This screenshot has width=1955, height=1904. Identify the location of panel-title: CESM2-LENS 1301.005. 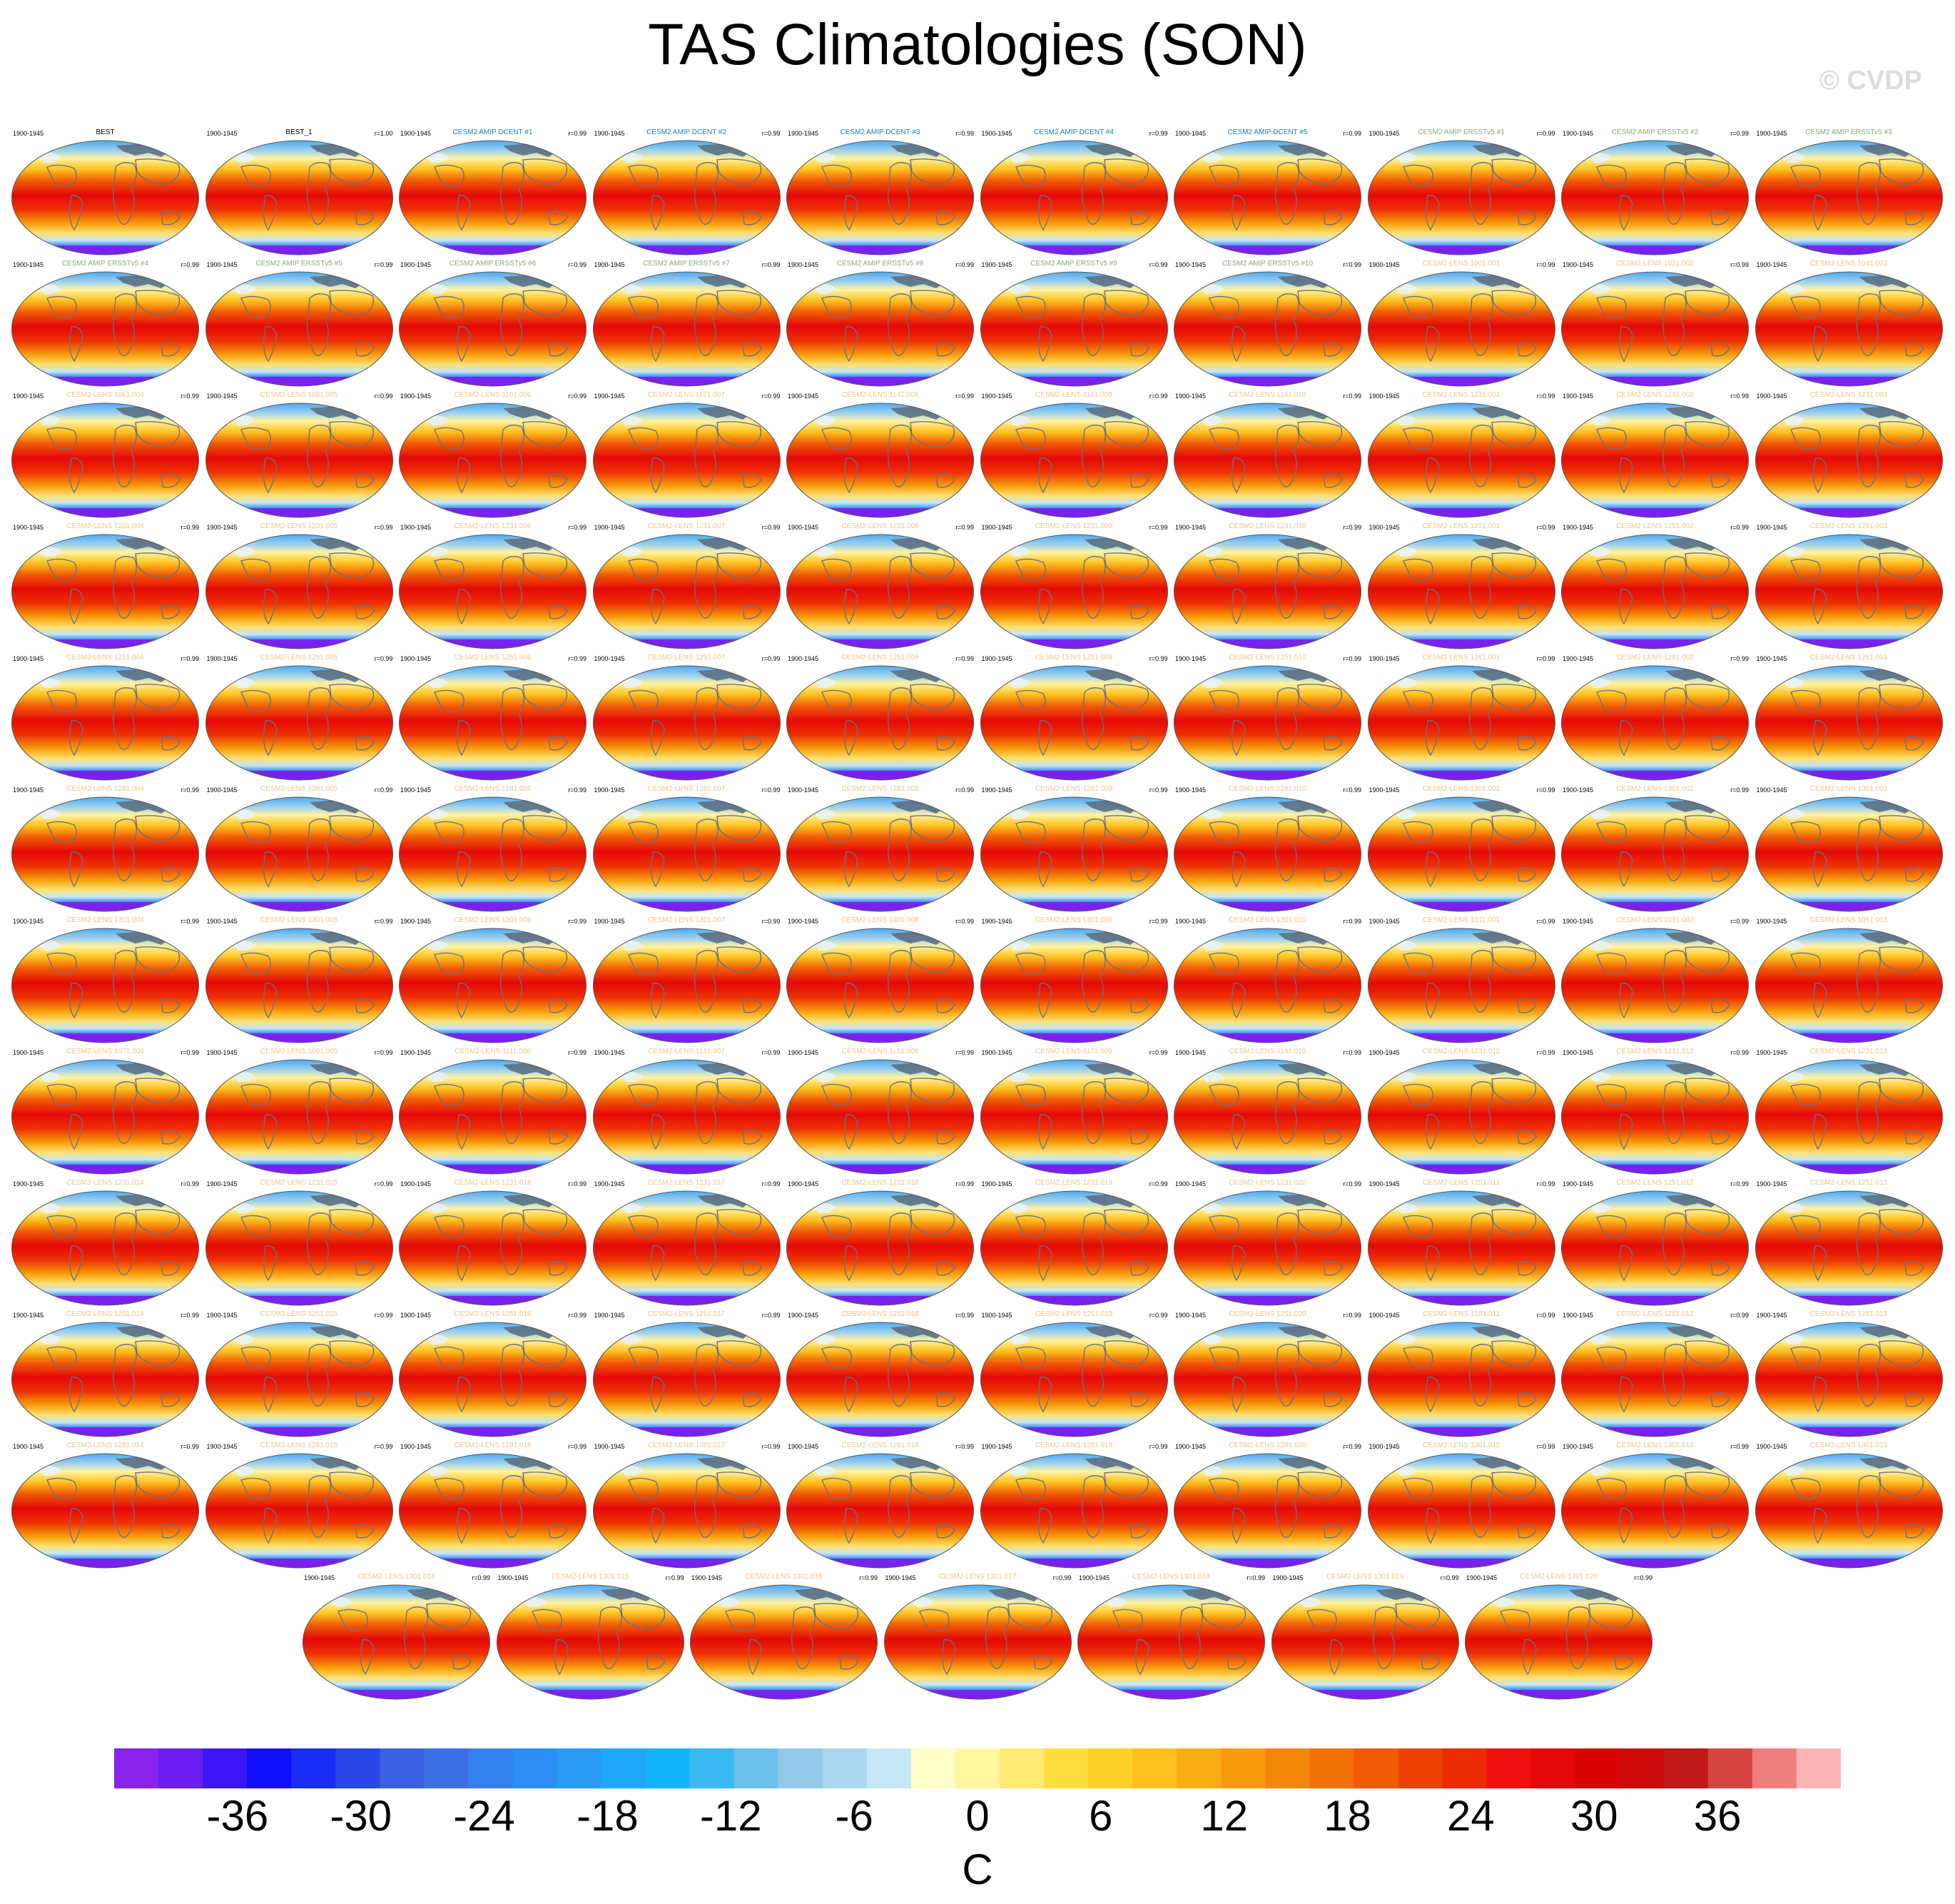
(299, 920).